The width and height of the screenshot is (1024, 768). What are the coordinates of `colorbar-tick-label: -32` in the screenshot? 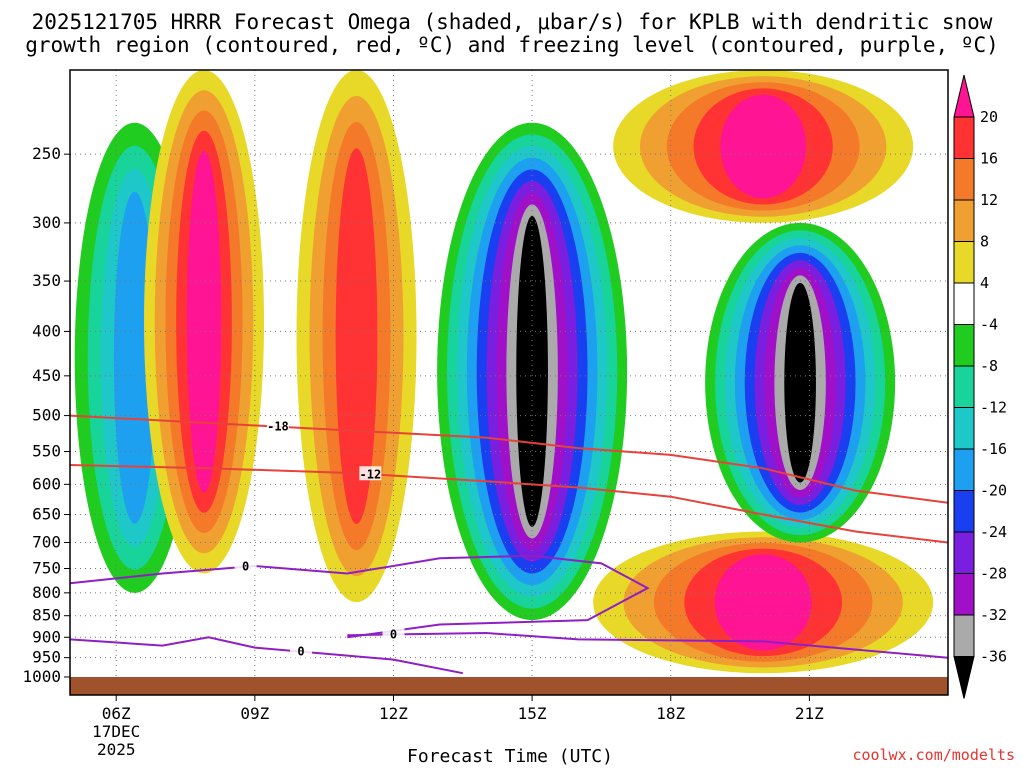 It's located at (993, 615).